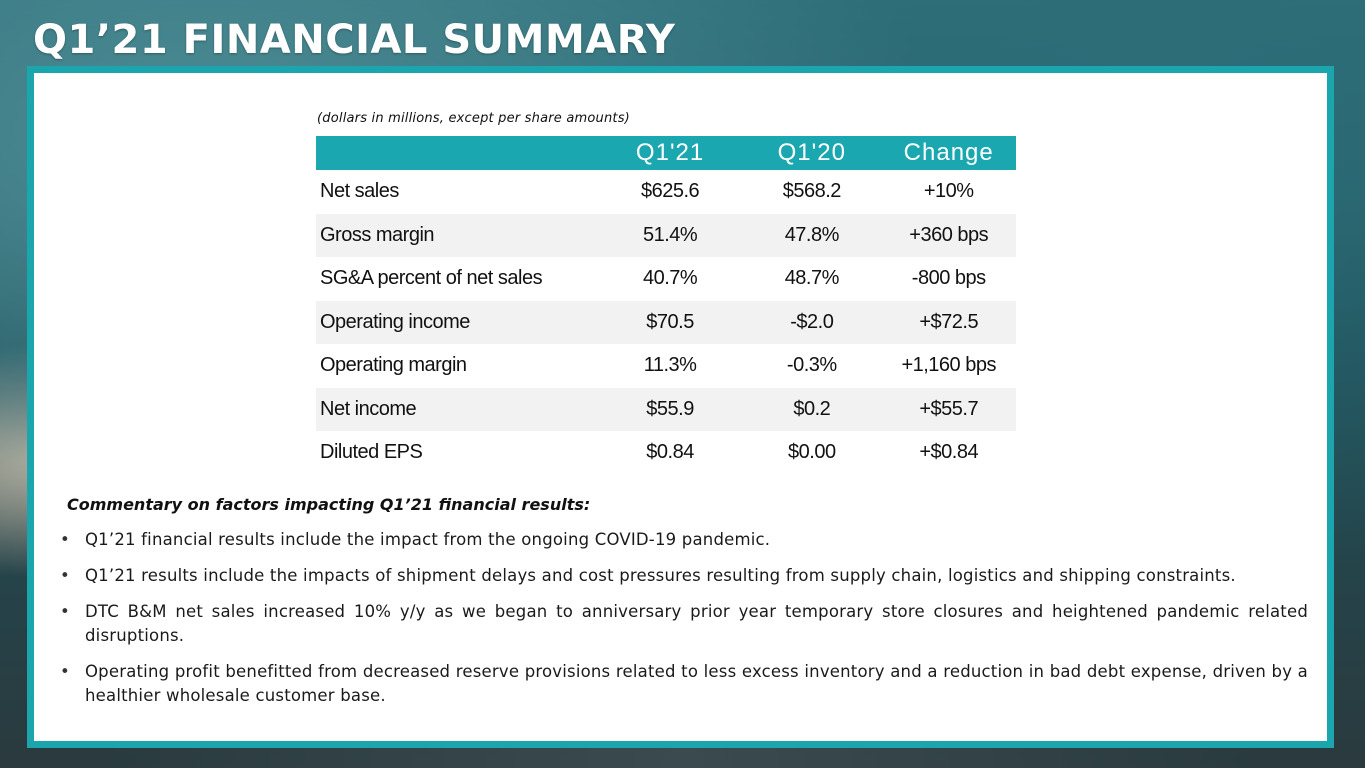  Describe the element at coordinates (812, 452) in the screenshot. I see `value-q1-20: $0.00` at that location.